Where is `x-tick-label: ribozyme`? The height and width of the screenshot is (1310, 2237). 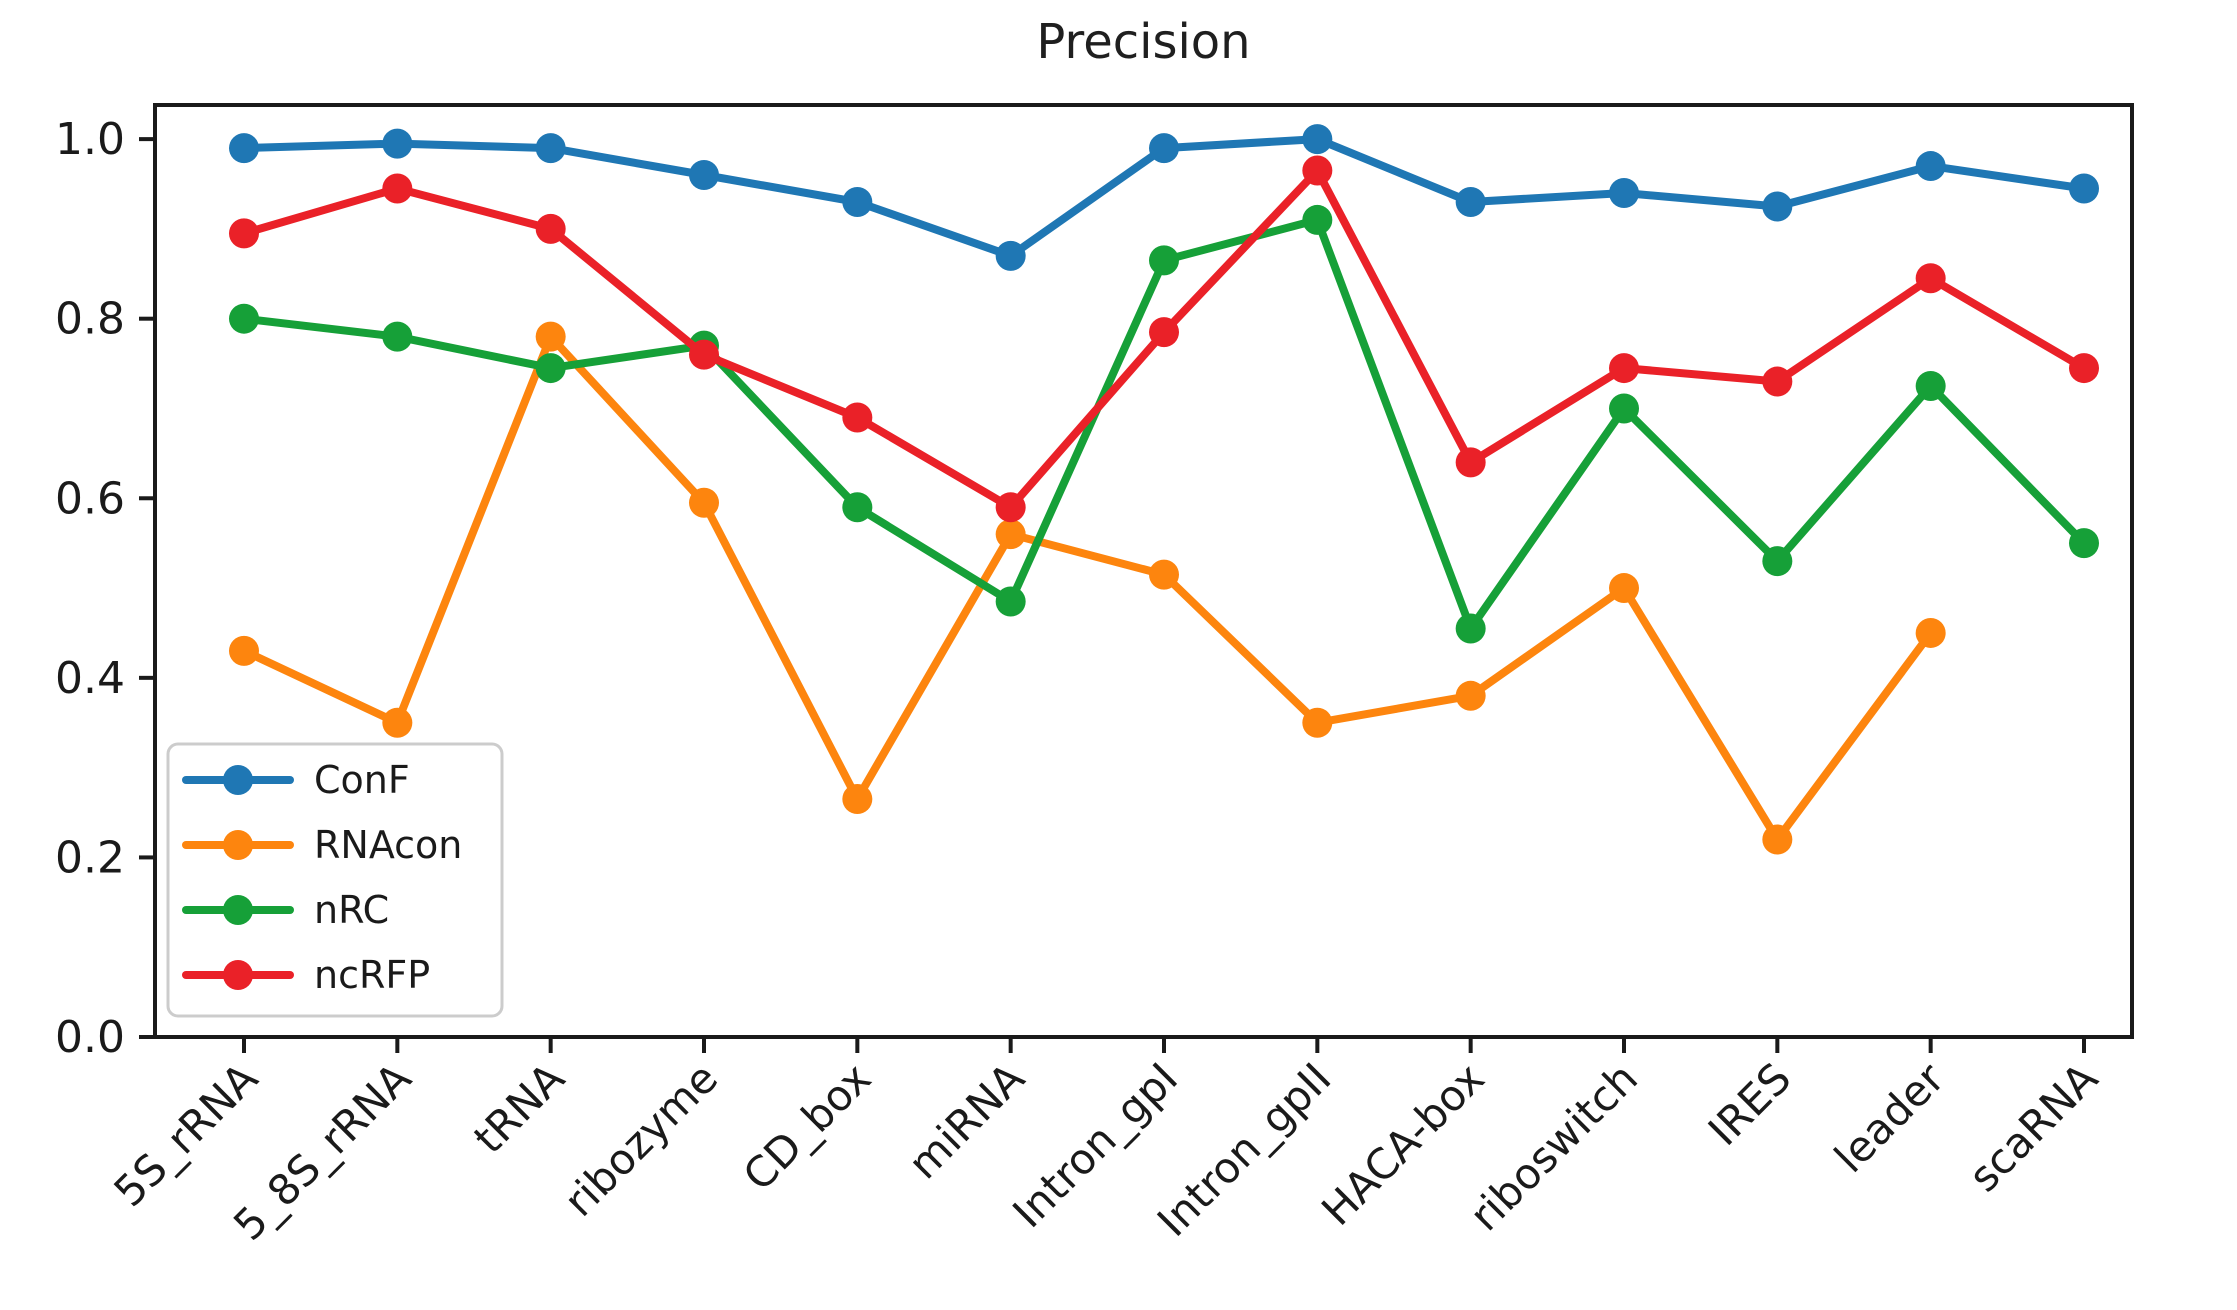 x-tick-label: ribozyme is located at coordinates (641, 1139).